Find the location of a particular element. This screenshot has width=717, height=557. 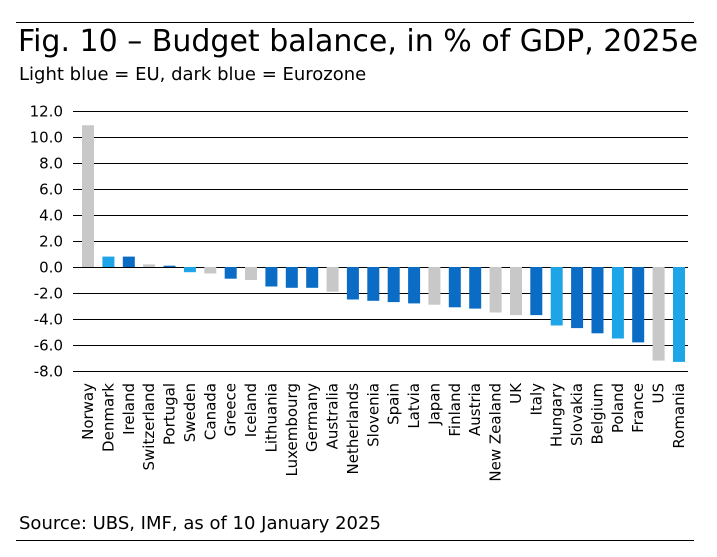

x-category-label: Greece is located at coordinates (231, 409).